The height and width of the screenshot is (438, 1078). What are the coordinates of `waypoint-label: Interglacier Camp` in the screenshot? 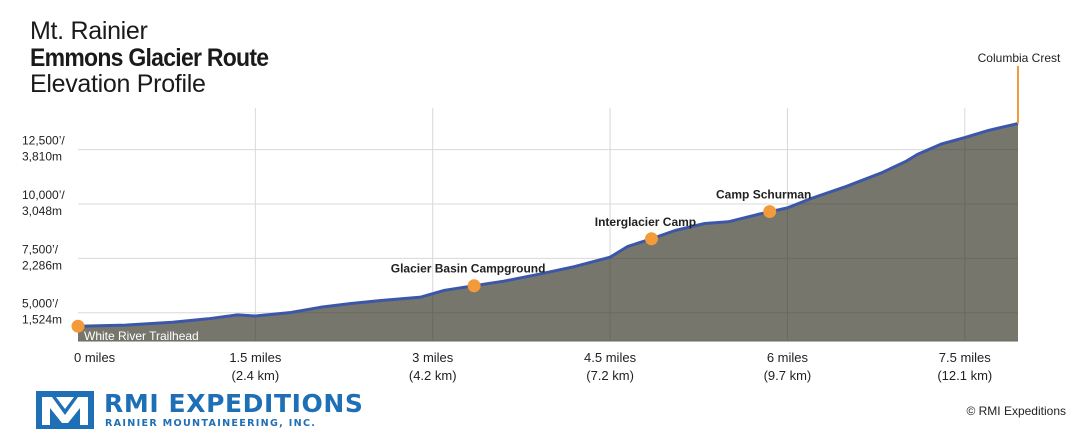 It's located at (645, 222).